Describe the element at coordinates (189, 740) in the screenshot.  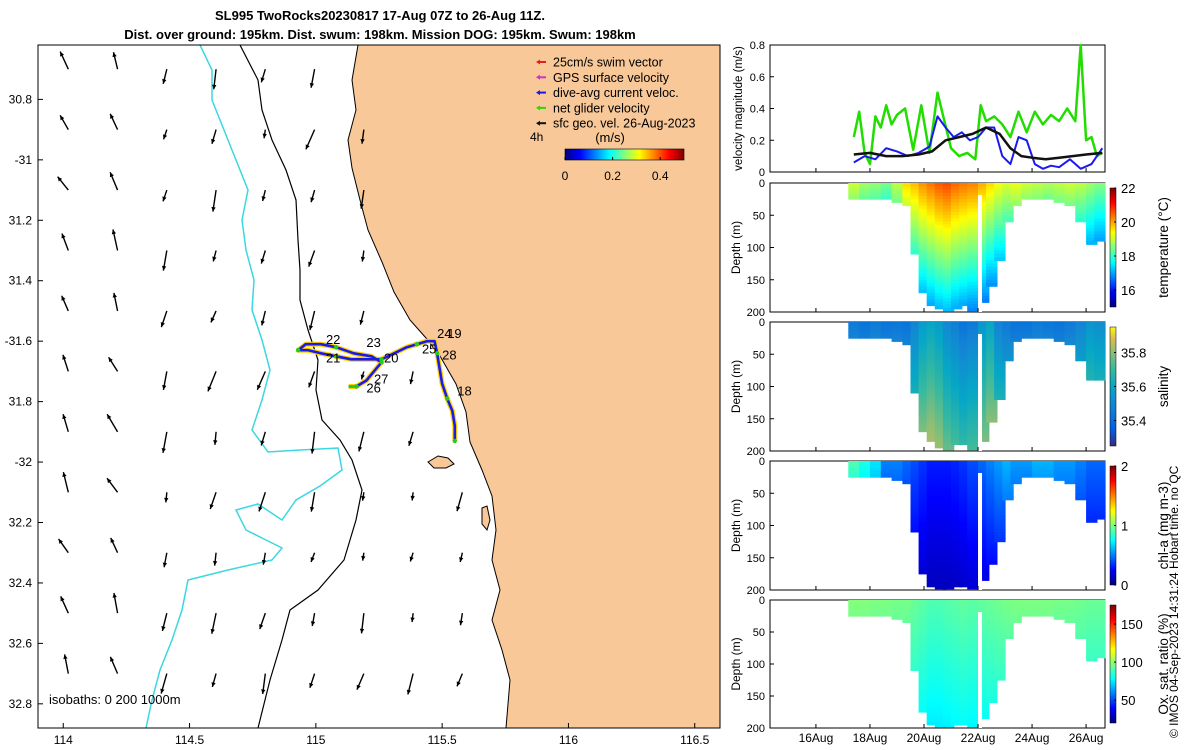
I see `map-x-tick-label: 114.5` at that location.